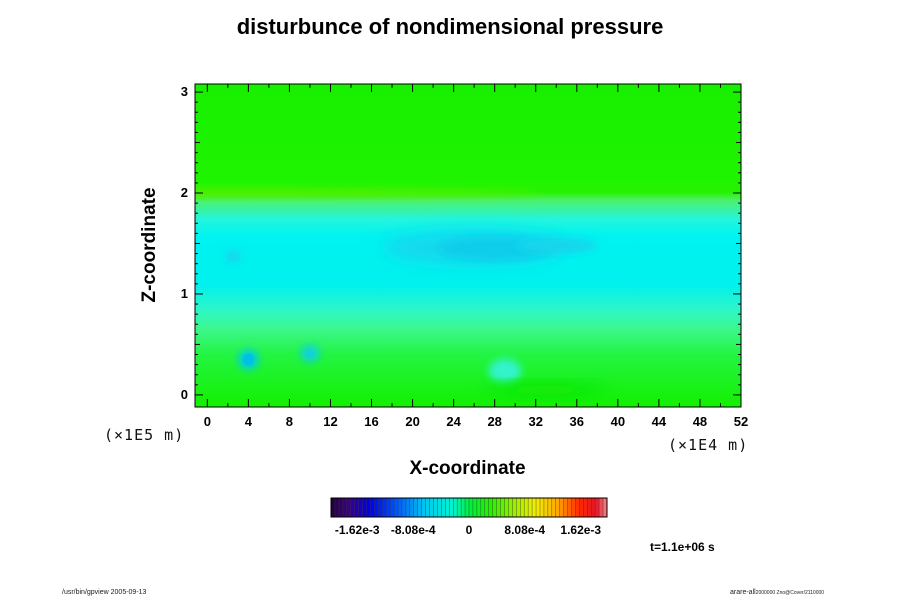 Image resolution: width=900 pixels, height=600 pixels. What do you see at coordinates (525, 530) in the screenshot?
I see `colorbar-tick-label: 8.08e-4` at bounding box center [525, 530].